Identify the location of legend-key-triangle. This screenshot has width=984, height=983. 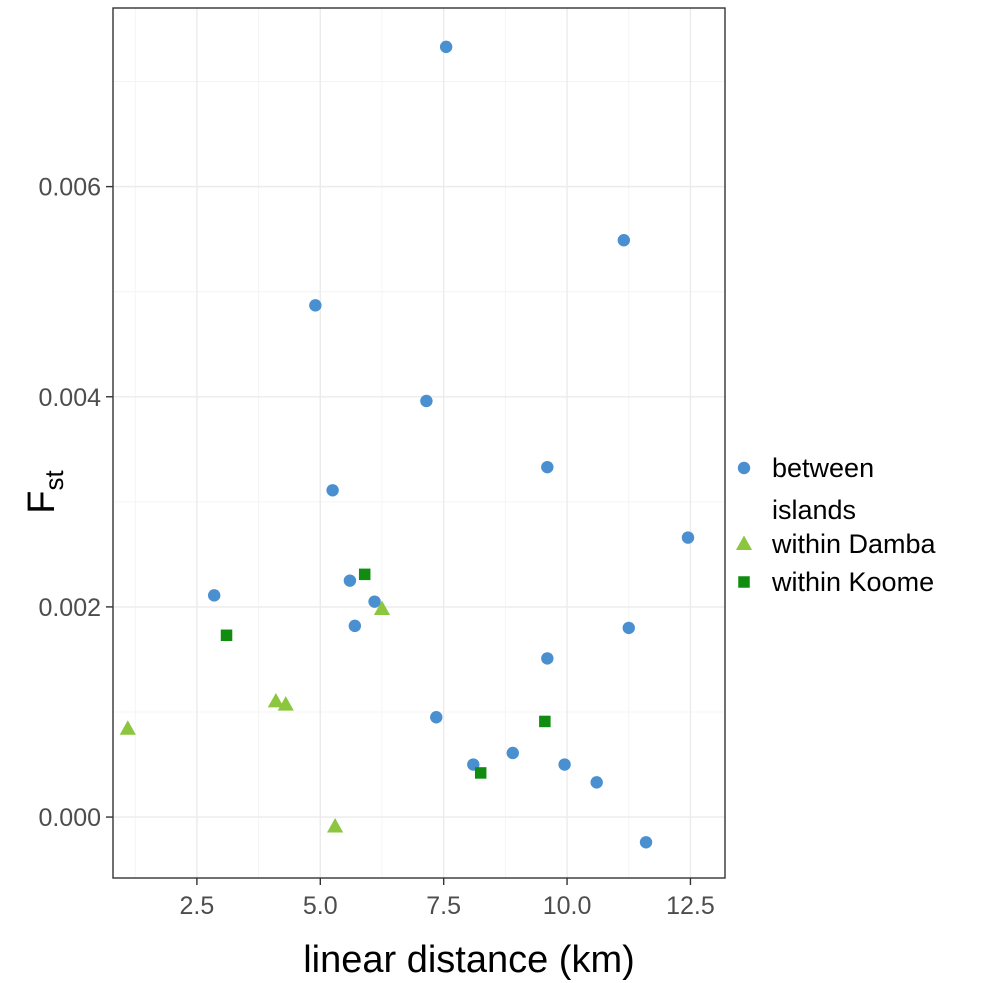
(744, 542).